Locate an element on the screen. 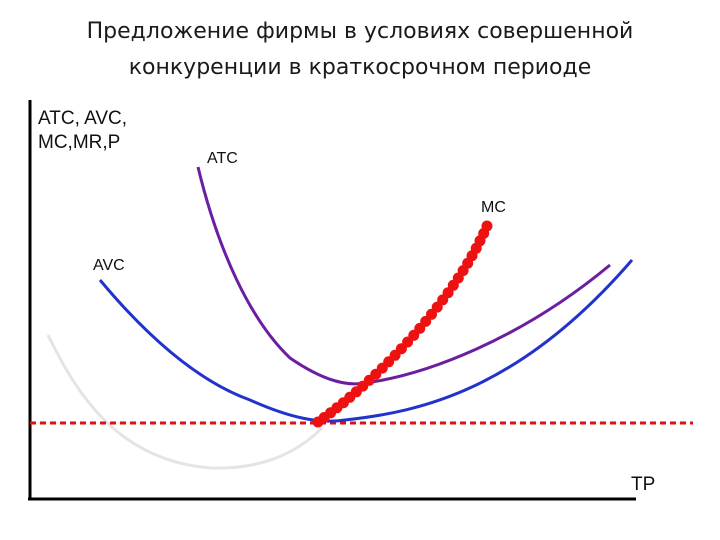 This screenshot has width=720, height=540. atc-label: ATC is located at coordinates (222, 158).